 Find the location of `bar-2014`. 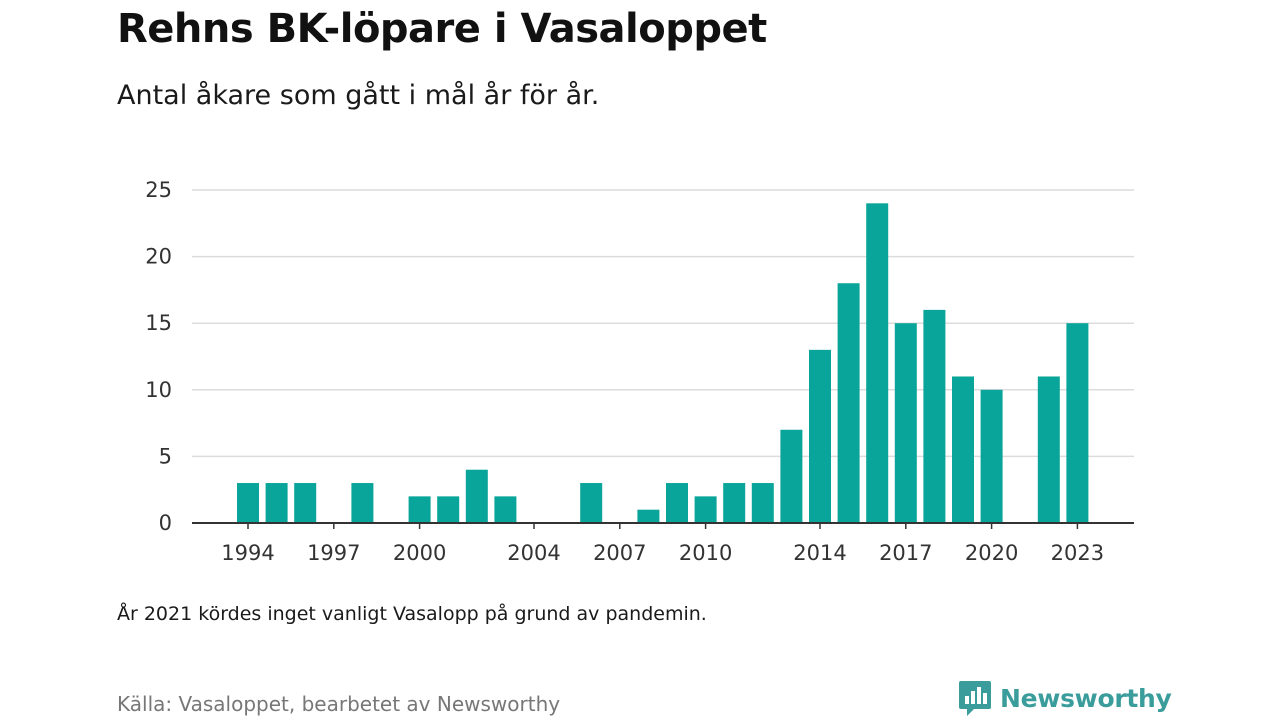

bar-2014 is located at coordinates (820, 436).